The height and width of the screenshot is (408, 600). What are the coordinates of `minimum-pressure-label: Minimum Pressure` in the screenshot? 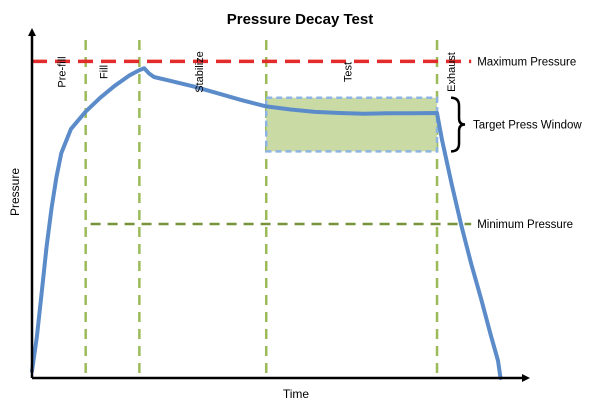 It's located at (525, 225).